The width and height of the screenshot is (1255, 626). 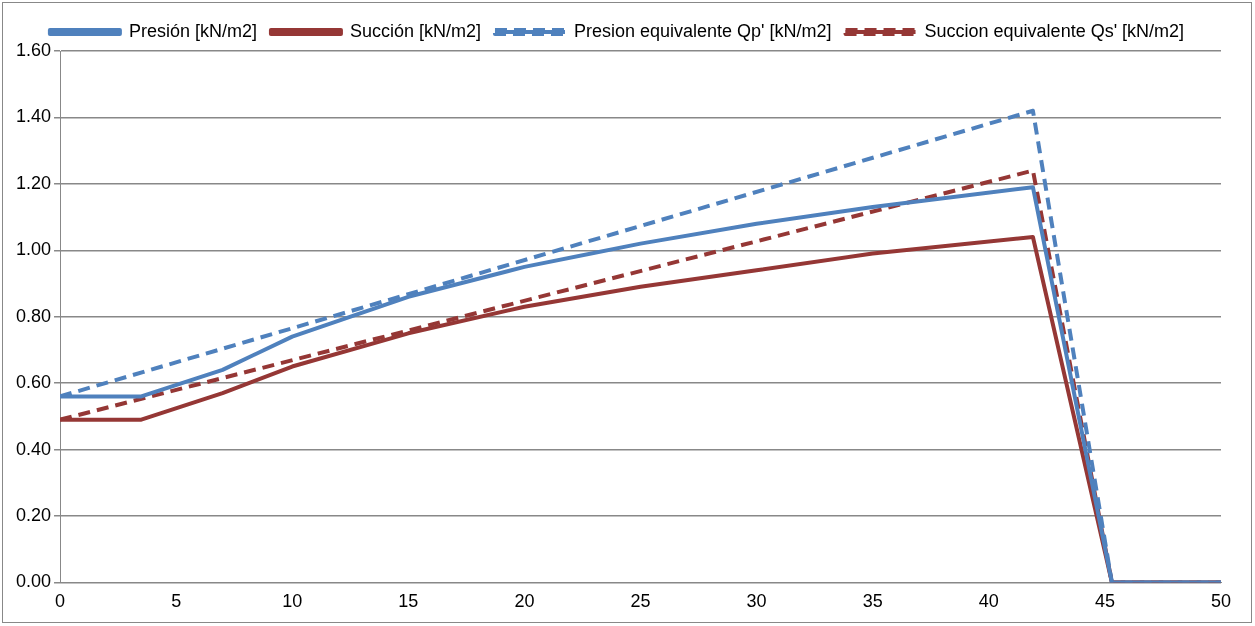 What do you see at coordinates (872, 601) in the screenshot?
I see `x-tick-label: 35` at bounding box center [872, 601].